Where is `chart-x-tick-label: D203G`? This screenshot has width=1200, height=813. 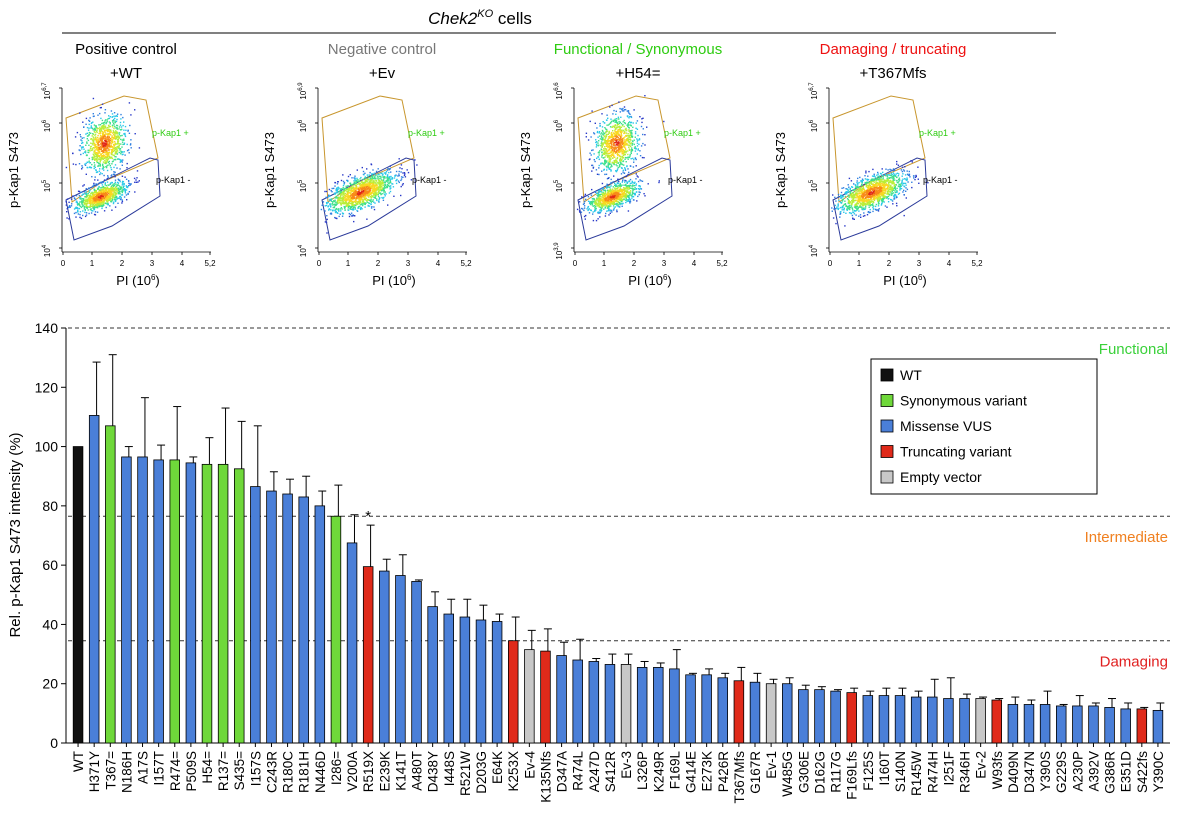
chart-x-tick-label: D203G is located at coordinates (481, 772).